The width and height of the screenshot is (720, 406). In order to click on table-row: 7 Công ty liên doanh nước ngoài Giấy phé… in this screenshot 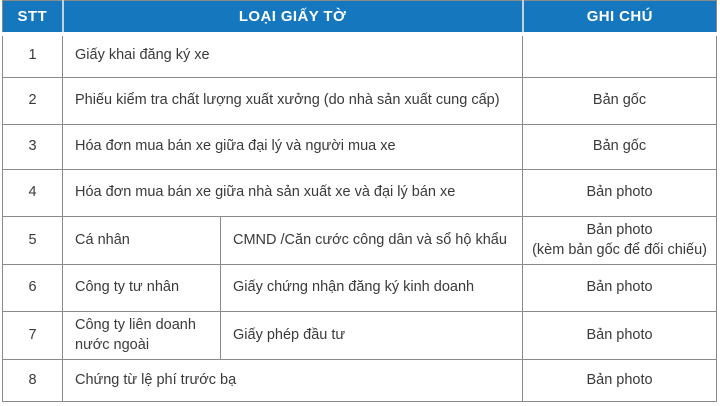, I will do `click(360, 336)`.